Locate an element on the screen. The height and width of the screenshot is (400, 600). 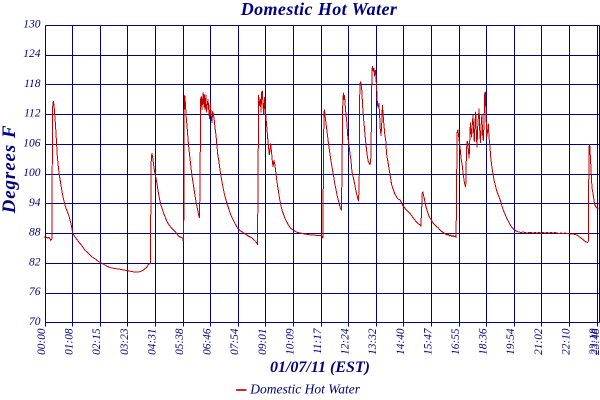
svg-text: 03:23 is located at coordinates (125, 341).